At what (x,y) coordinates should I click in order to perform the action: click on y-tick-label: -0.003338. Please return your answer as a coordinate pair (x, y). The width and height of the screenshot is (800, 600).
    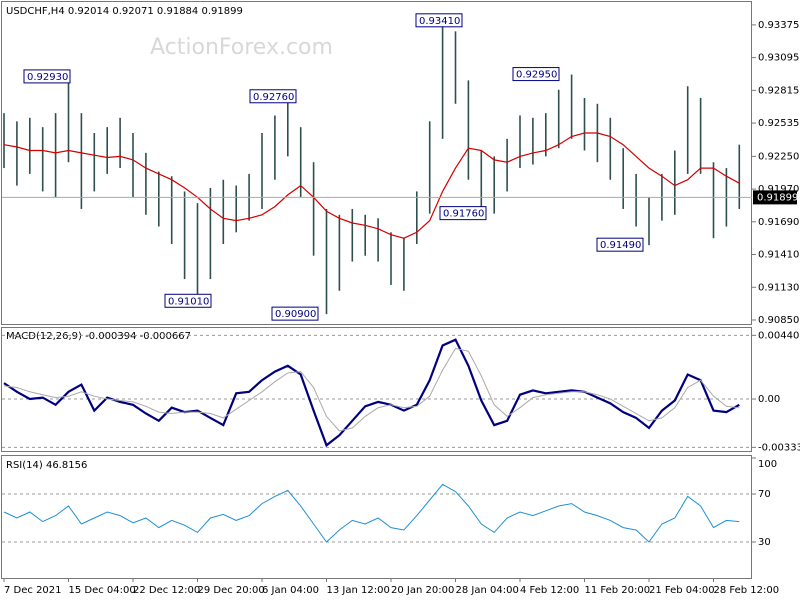
    Looking at the image, I should click on (779, 447).